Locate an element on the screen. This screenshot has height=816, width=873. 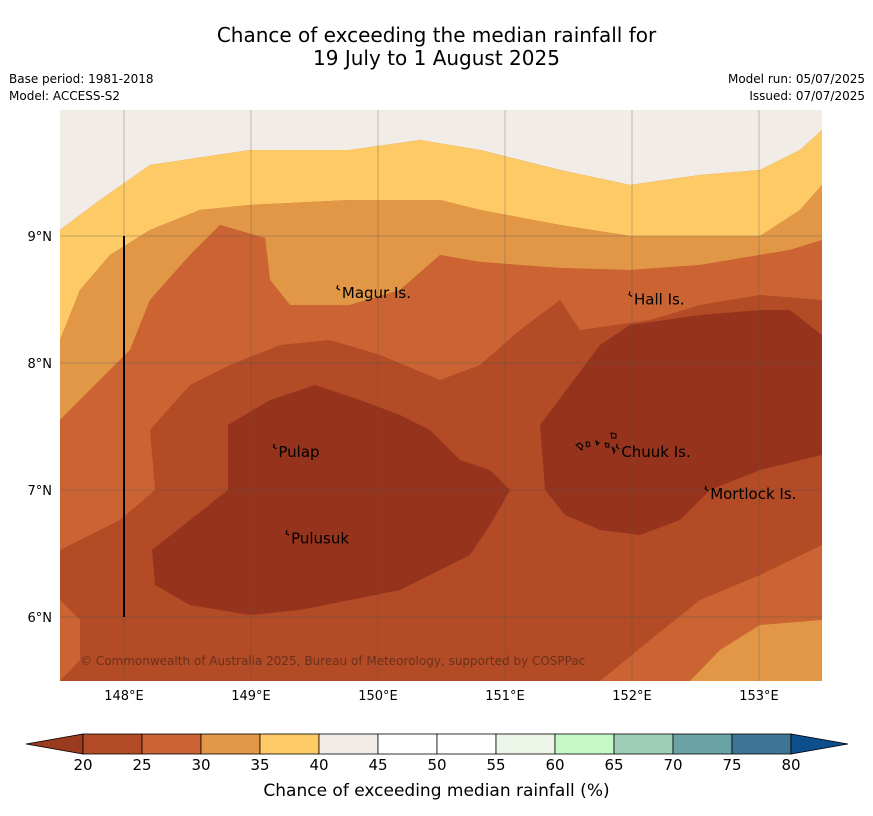
colorbar-tick-label: 35 is located at coordinates (260, 765).